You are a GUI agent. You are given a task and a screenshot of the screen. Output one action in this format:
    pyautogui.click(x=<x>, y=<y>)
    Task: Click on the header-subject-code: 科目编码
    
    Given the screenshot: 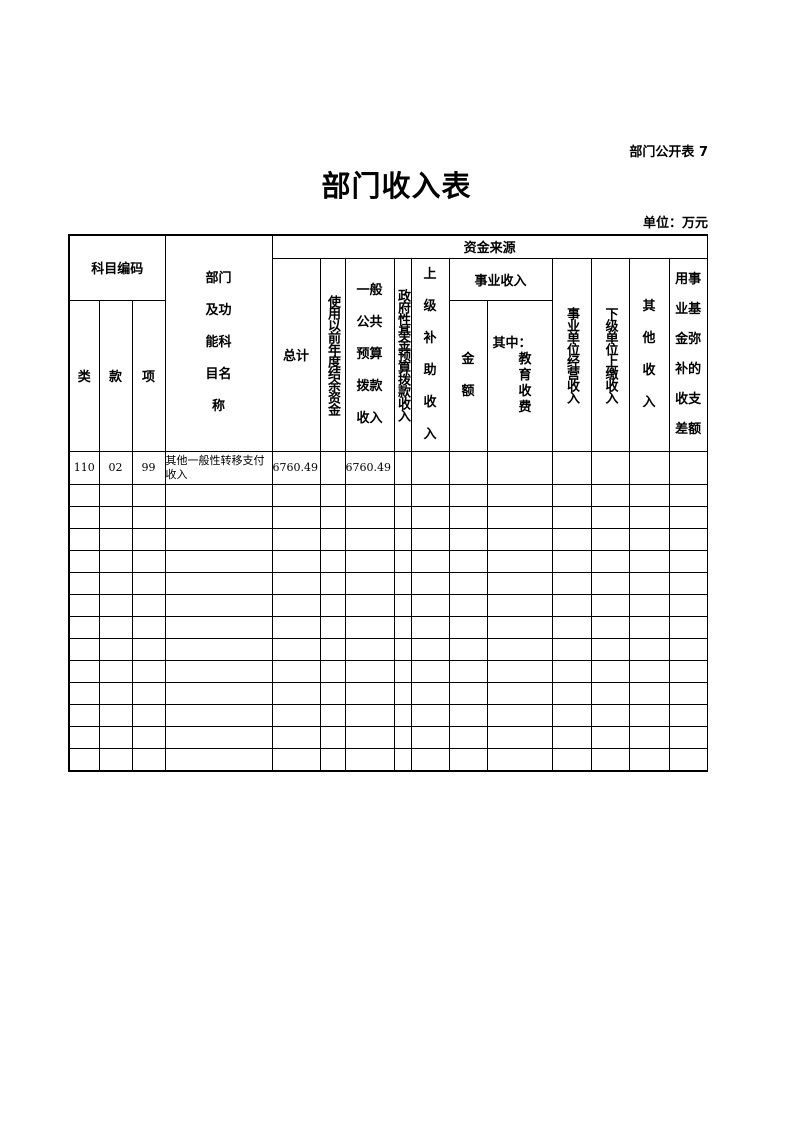 What is the action you would take?
    pyautogui.click(x=116, y=267)
    